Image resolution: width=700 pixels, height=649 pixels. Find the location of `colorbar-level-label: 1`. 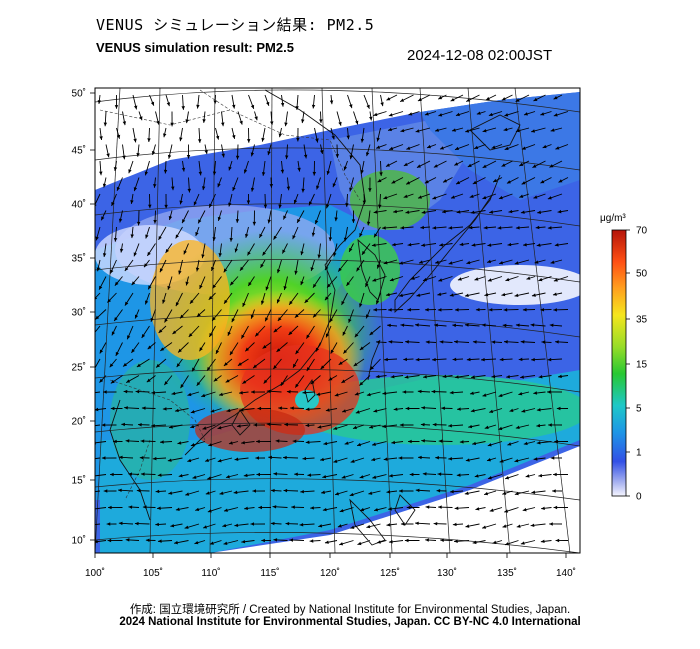

colorbar-level-label: 1 is located at coordinates (639, 453).